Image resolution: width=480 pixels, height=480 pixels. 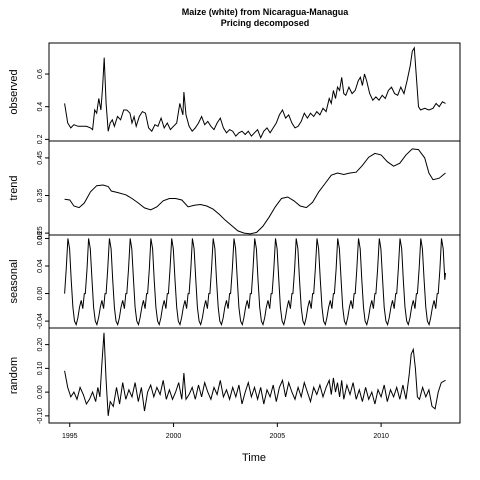 I want to click on y-tick-label-observed: 0.2, so click(x=40, y=139).